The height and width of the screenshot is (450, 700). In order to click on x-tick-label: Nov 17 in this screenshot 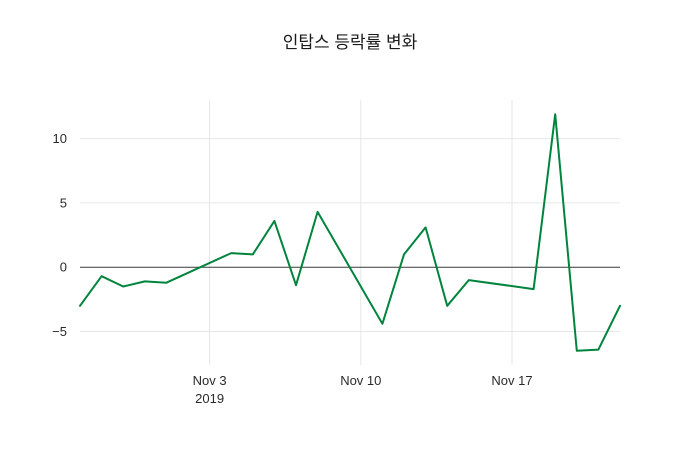, I will do `click(511, 380)`.